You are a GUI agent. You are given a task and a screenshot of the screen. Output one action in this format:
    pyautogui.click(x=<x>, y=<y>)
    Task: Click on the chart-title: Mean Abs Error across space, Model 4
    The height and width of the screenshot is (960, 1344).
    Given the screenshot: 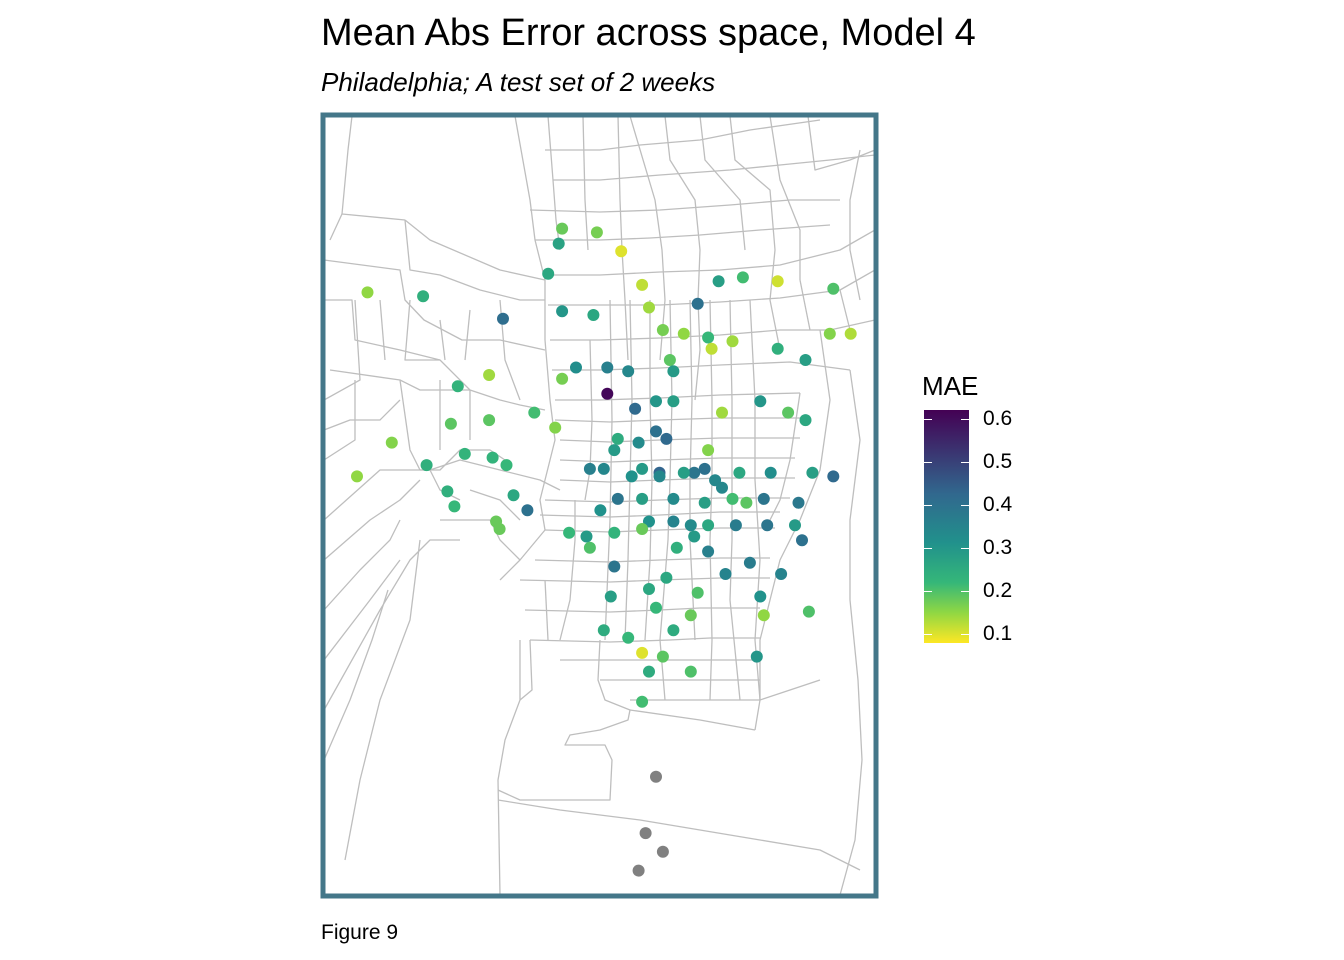 What is the action you would take?
    pyautogui.click(x=648, y=33)
    